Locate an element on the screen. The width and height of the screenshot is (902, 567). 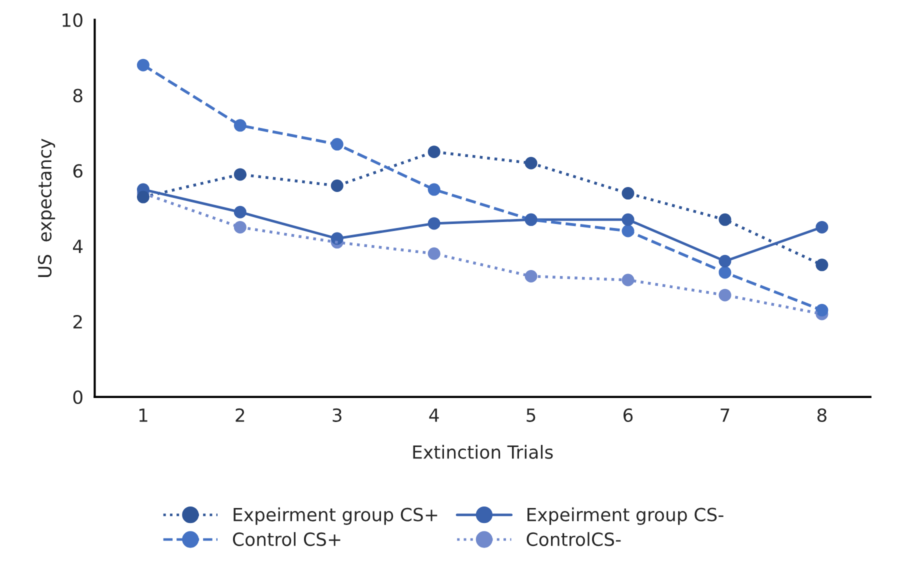
y-axis-title: US expectancy is located at coordinates (47, 207).